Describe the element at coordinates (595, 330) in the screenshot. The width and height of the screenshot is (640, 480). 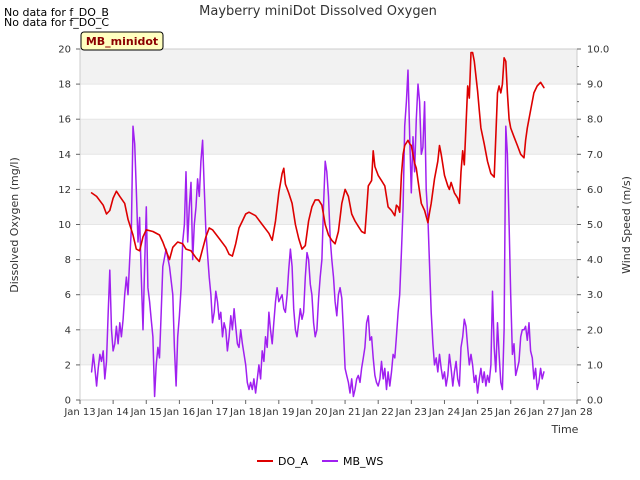
I see `right-tick-label: 2.0` at that location.